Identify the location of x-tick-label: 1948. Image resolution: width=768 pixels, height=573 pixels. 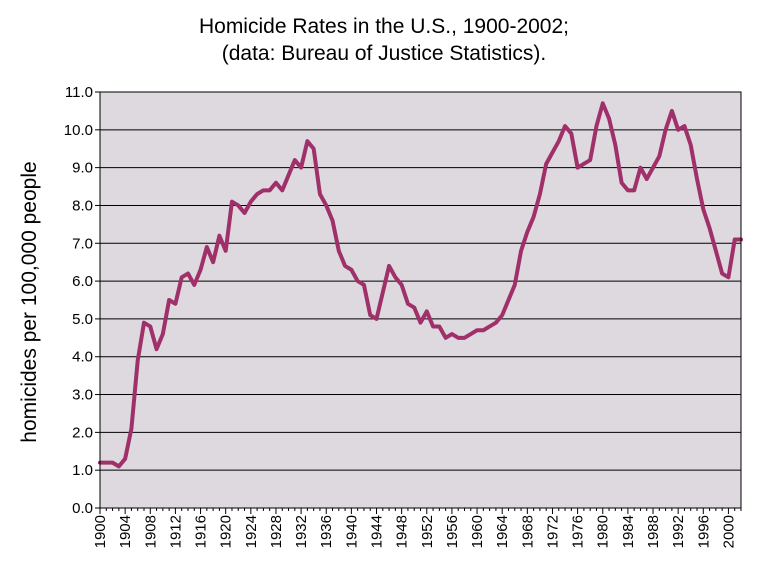
(402, 531).